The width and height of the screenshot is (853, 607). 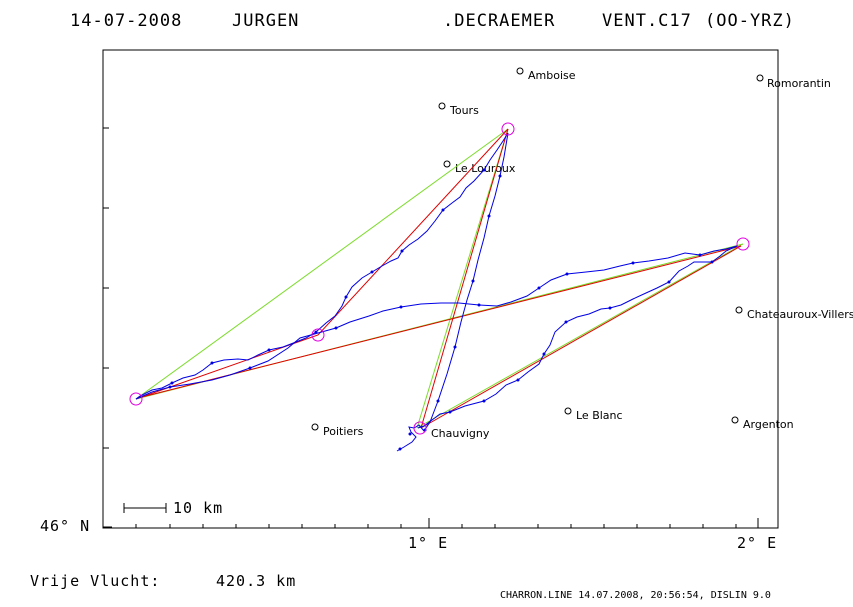 What do you see at coordinates (198, 508) in the screenshot?
I see `scale-bar-label: 10 km` at bounding box center [198, 508].